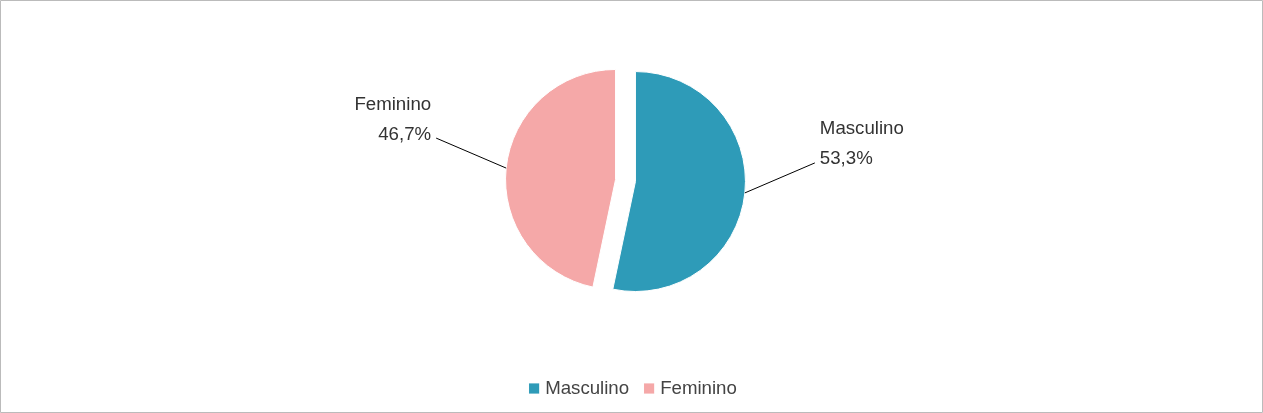  What do you see at coordinates (587, 388) in the screenshot?
I see `legend-label: Masculino` at bounding box center [587, 388].